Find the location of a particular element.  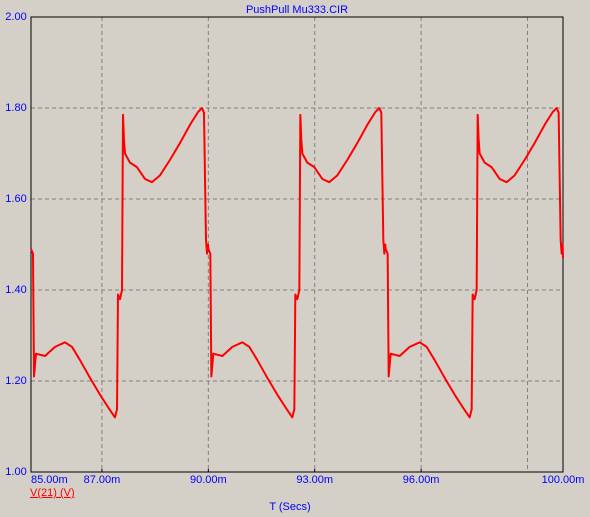

y-tick-label: 1.00 is located at coordinates (15, 472).